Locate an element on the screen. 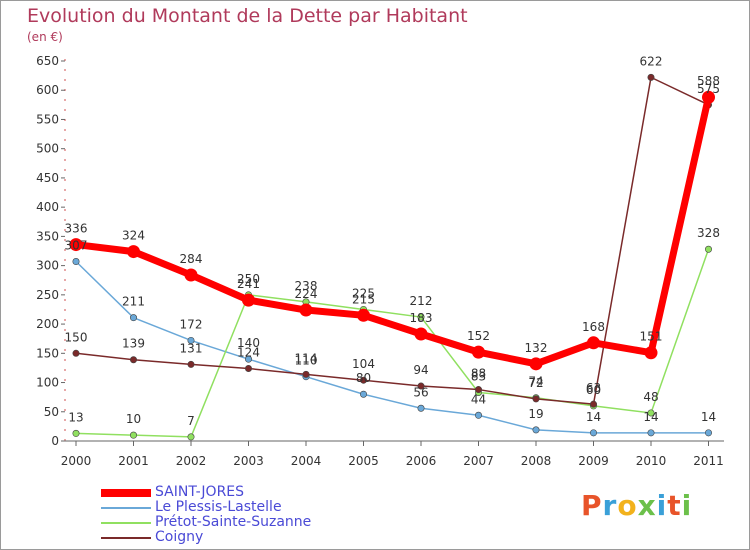 The height and width of the screenshot is (550, 750). data-label-le-plessis-lastelle: 80 is located at coordinates (363, 378).